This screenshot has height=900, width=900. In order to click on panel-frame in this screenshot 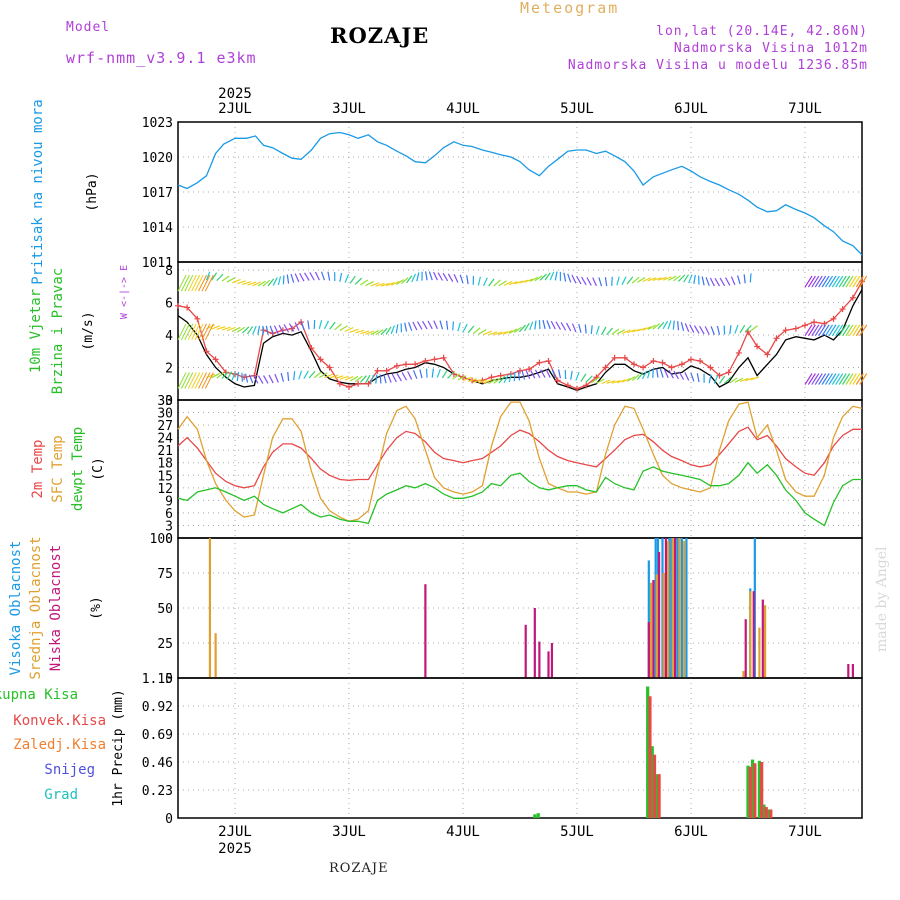, I will do `click(520, 469)`.